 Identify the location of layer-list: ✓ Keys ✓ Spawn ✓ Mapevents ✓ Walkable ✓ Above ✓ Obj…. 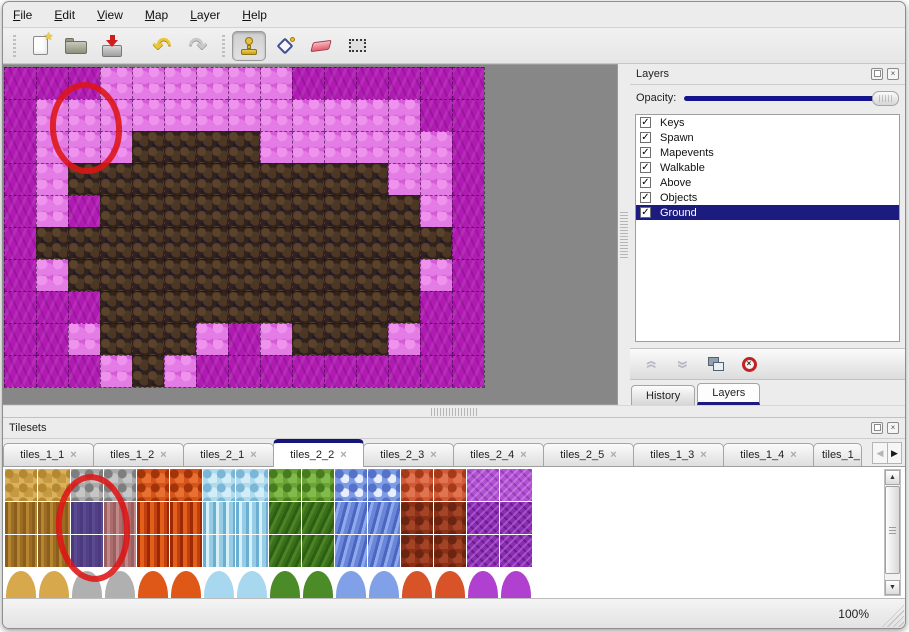
(767, 228).